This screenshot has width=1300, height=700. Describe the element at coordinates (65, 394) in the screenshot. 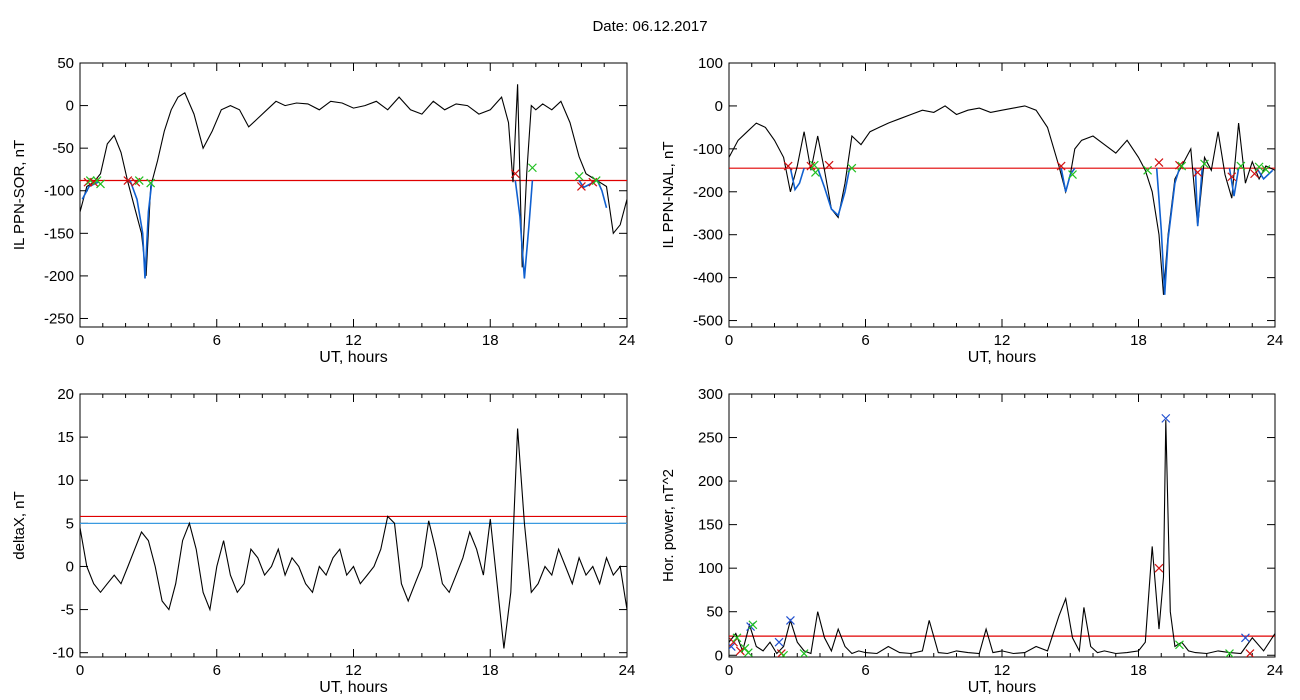

I see `y-tick-label: 20` at that location.